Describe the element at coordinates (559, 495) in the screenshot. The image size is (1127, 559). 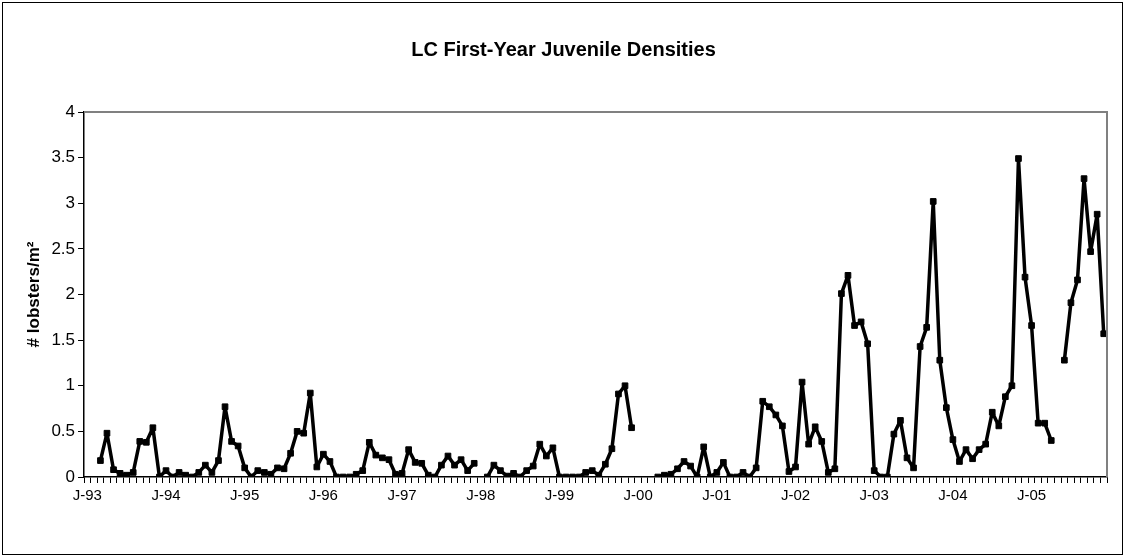
I see `x-tick-label: J-99` at that location.